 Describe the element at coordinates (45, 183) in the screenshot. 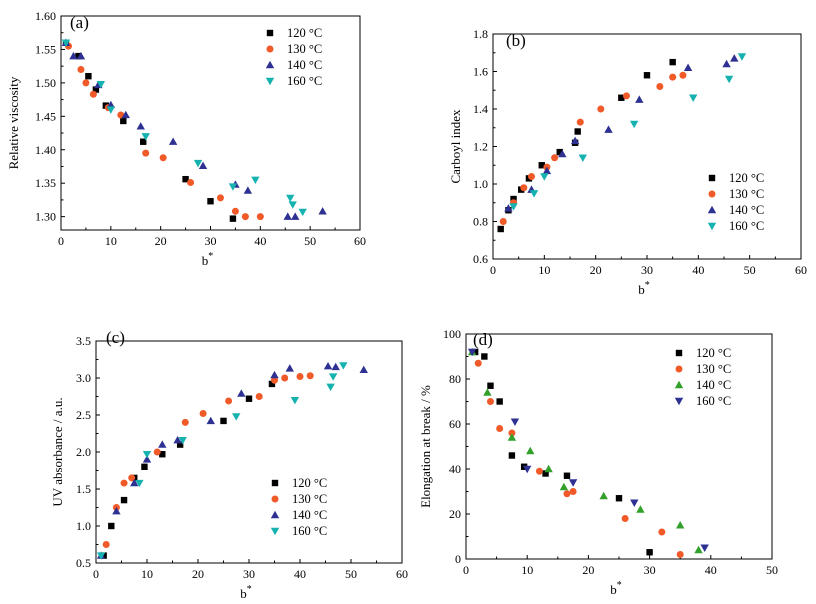

I see `y-tick-label: 1.35` at that location.